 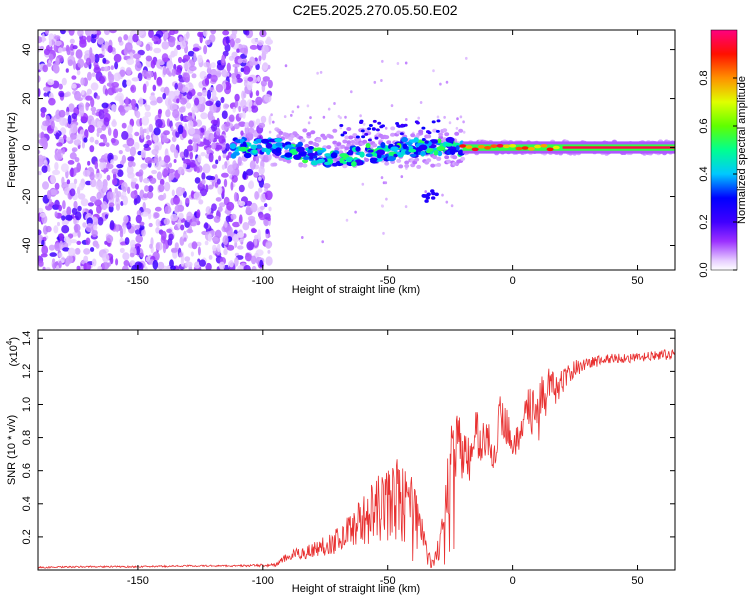 What do you see at coordinates (356, 290) in the screenshot?
I see `top-xlabel: Height of straight line (km)` at bounding box center [356, 290].